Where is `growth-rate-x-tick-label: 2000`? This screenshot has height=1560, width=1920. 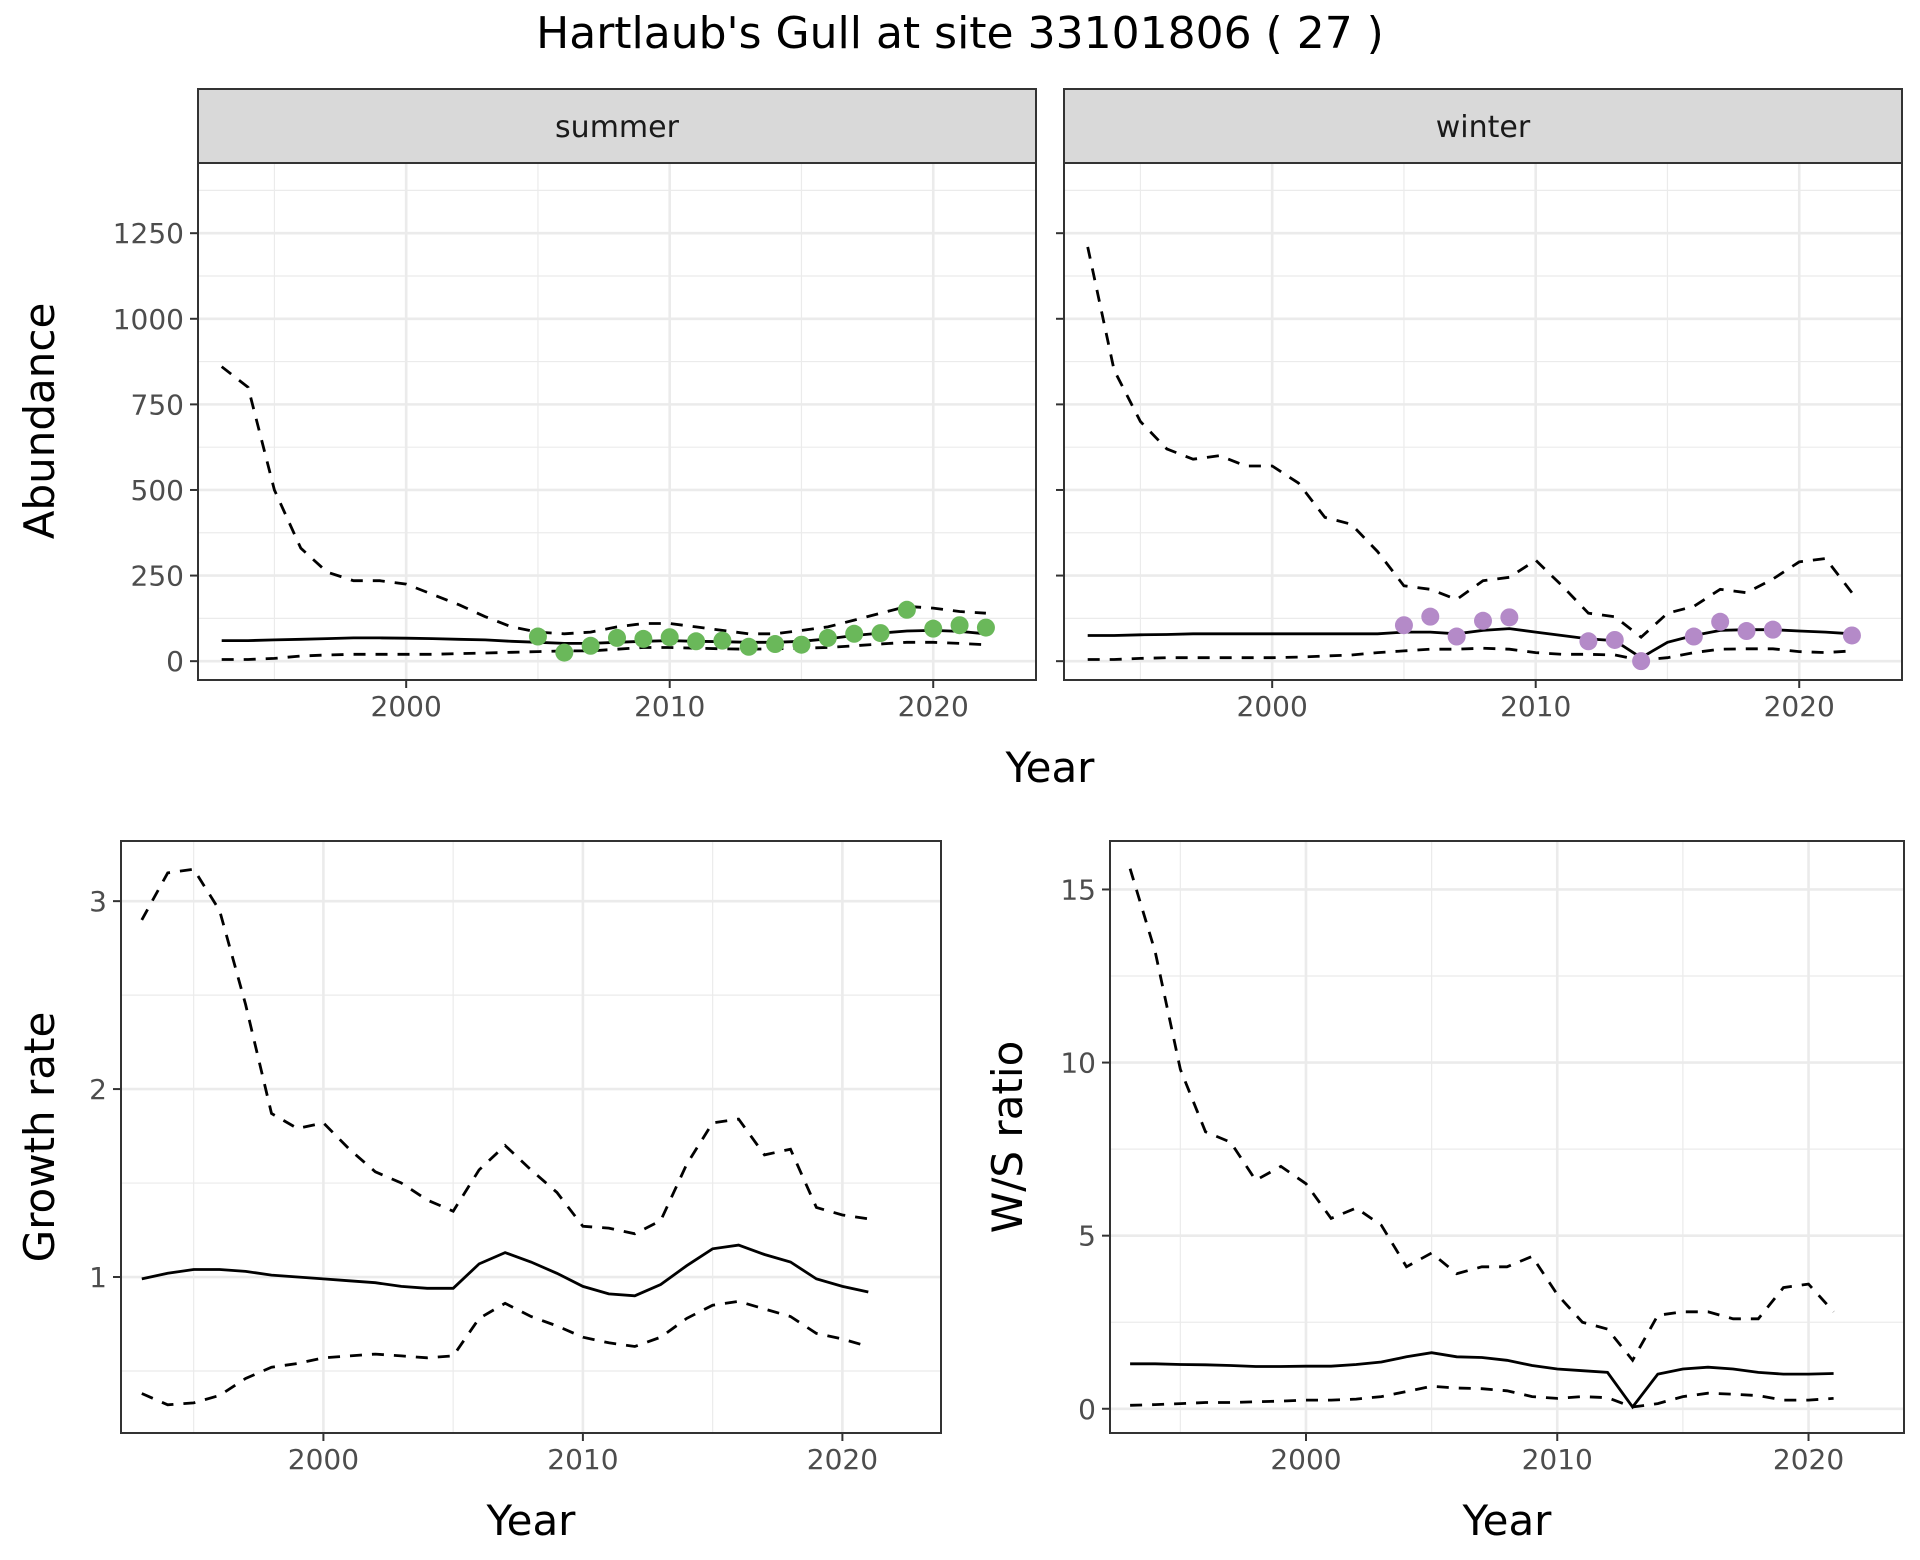
growth-rate-x-tick-label: 2000 is located at coordinates (323, 1459).